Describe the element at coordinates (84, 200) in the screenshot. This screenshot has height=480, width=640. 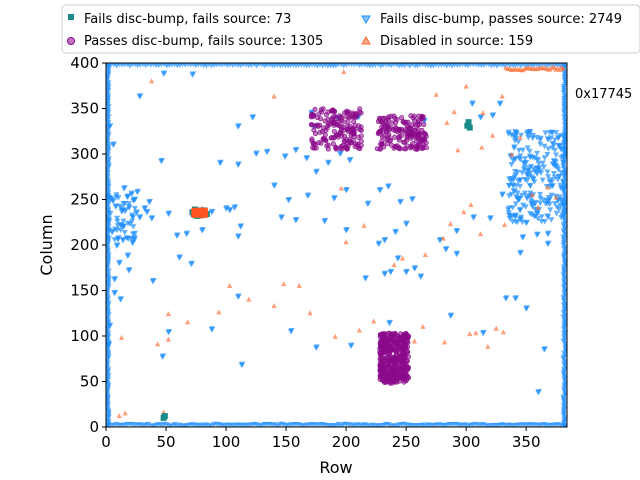
I see `y-tick-label: 250` at that location.